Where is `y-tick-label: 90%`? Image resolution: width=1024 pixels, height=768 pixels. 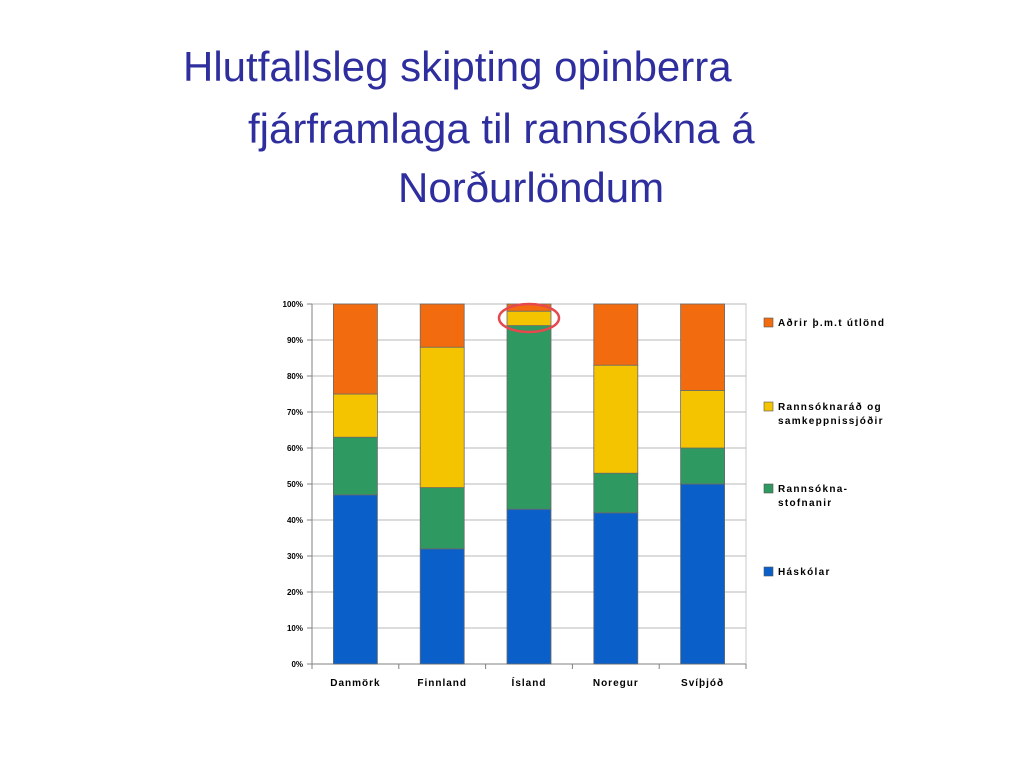
y-tick-label: 90% is located at coordinates (295, 340).